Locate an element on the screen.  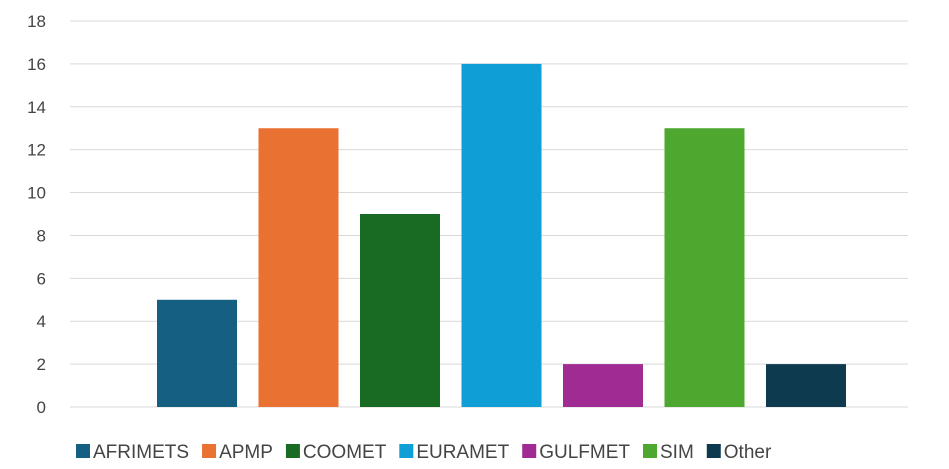
legend-label: APMP is located at coordinates (246, 452).